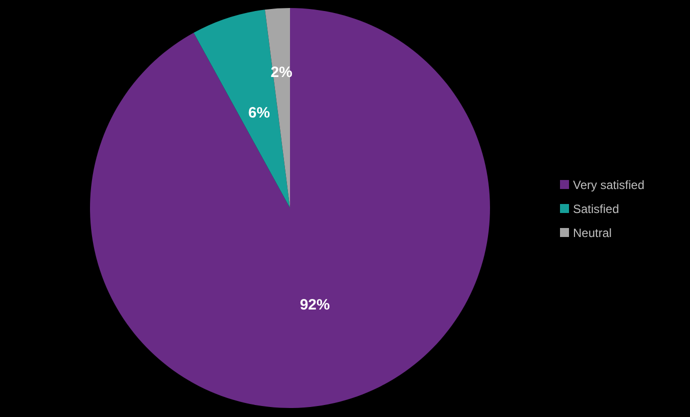 This screenshot has height=417, width=690. What do you see at coordinates (592, 233) in the screenshot?
I see `legend-label: Neutral` at bounding box center [592, 233].